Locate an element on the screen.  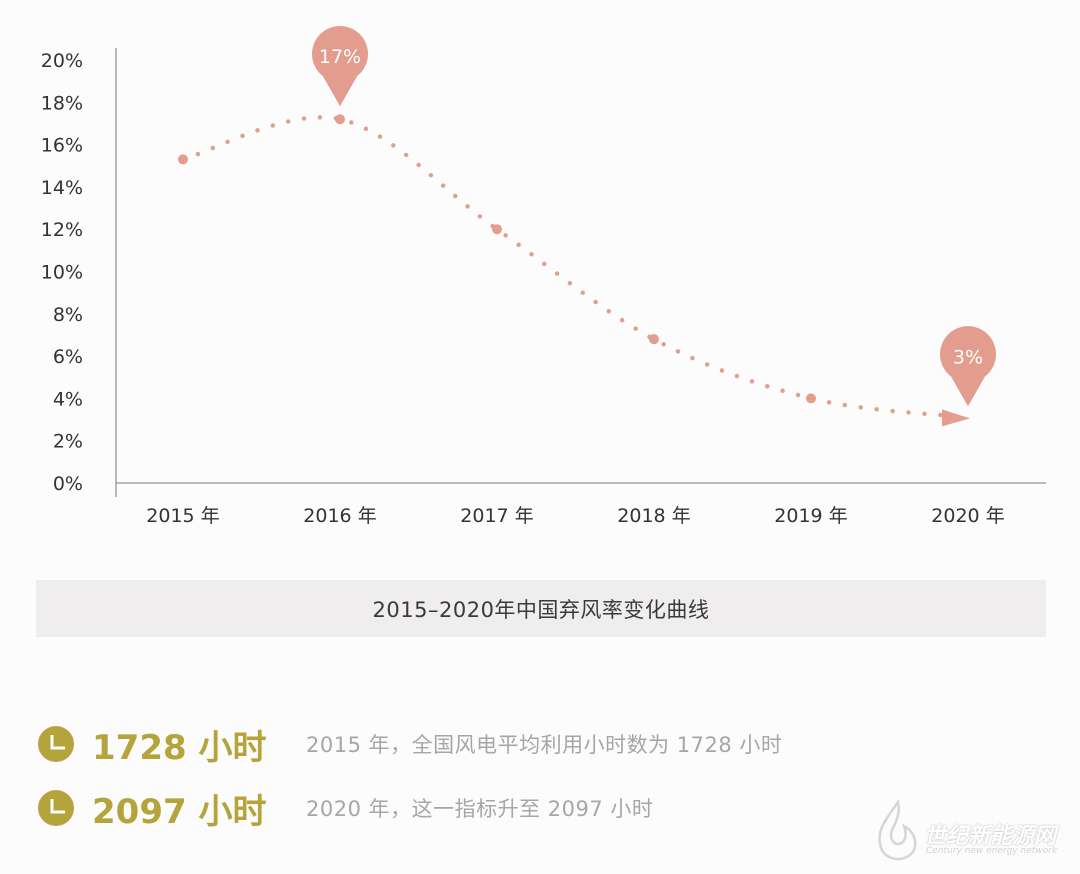
y-tick-label: 14% is located at coordinates (62, 188).